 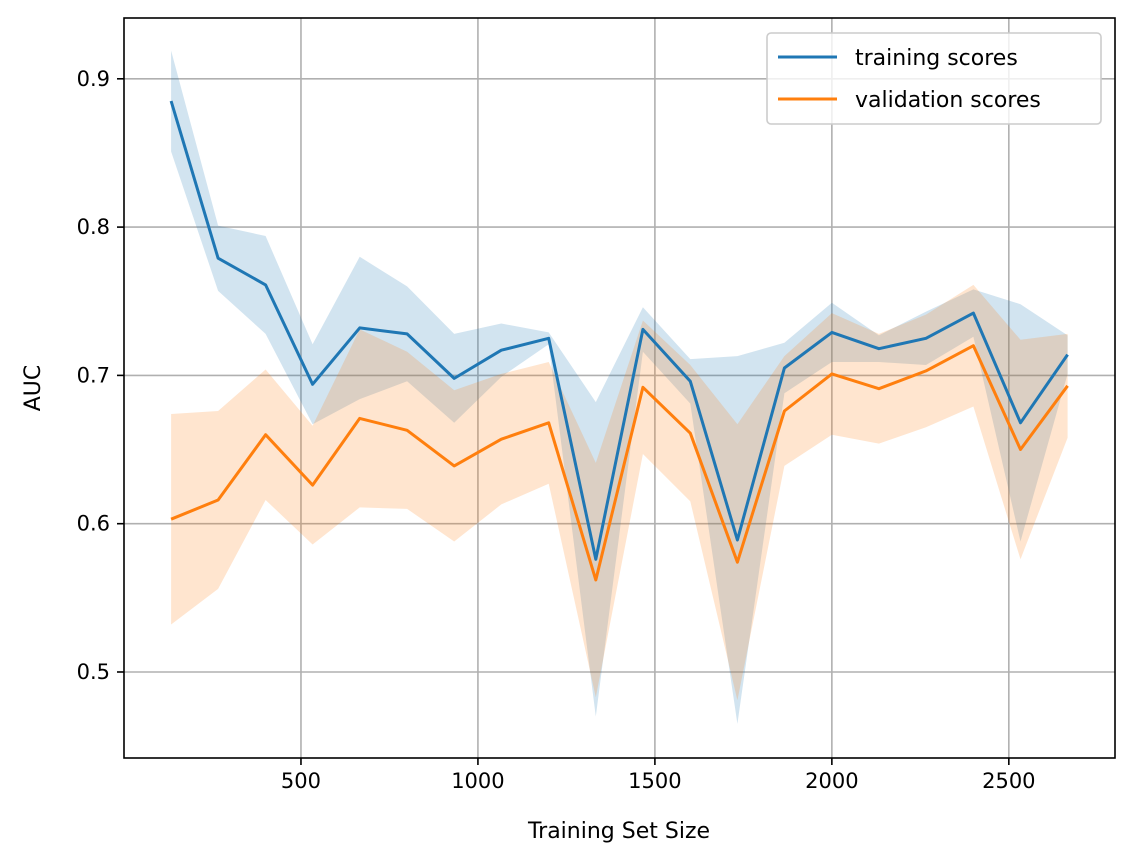 I want to click on y-tick-label: 0.7, so click(x=93, y=375).